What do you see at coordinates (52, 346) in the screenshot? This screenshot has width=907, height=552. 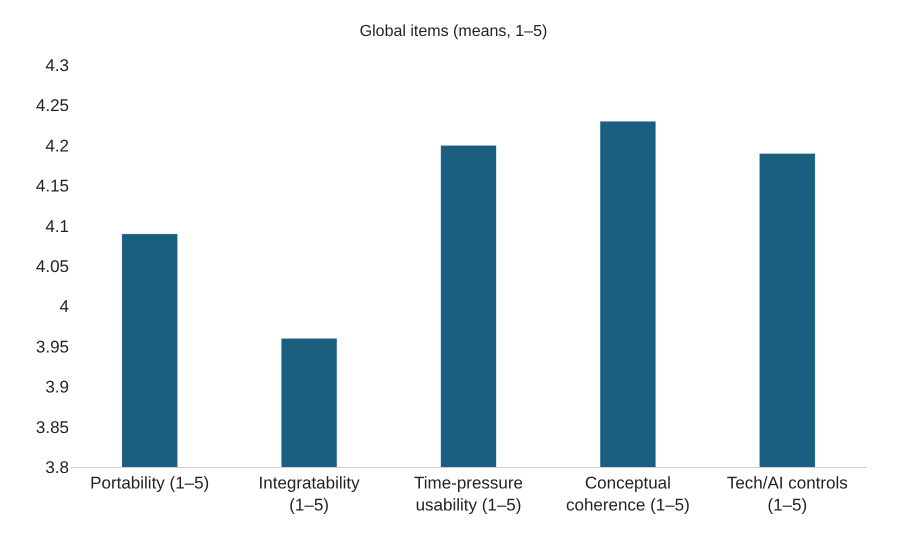 I see `y-tick-label: 3.95` at bounding box center [52, 346].